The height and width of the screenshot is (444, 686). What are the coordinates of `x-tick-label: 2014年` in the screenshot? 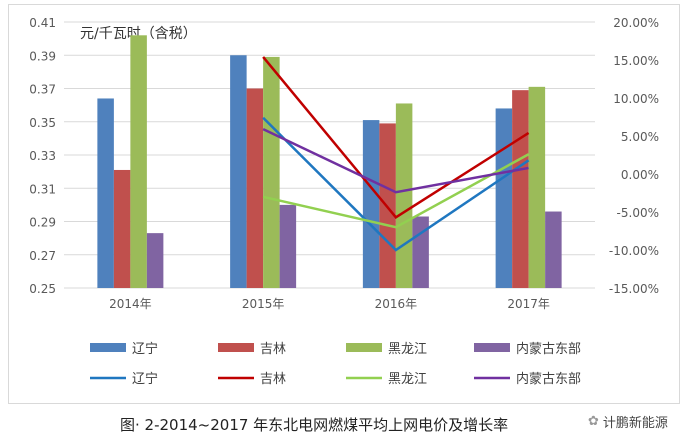 It's located at (130, 304).